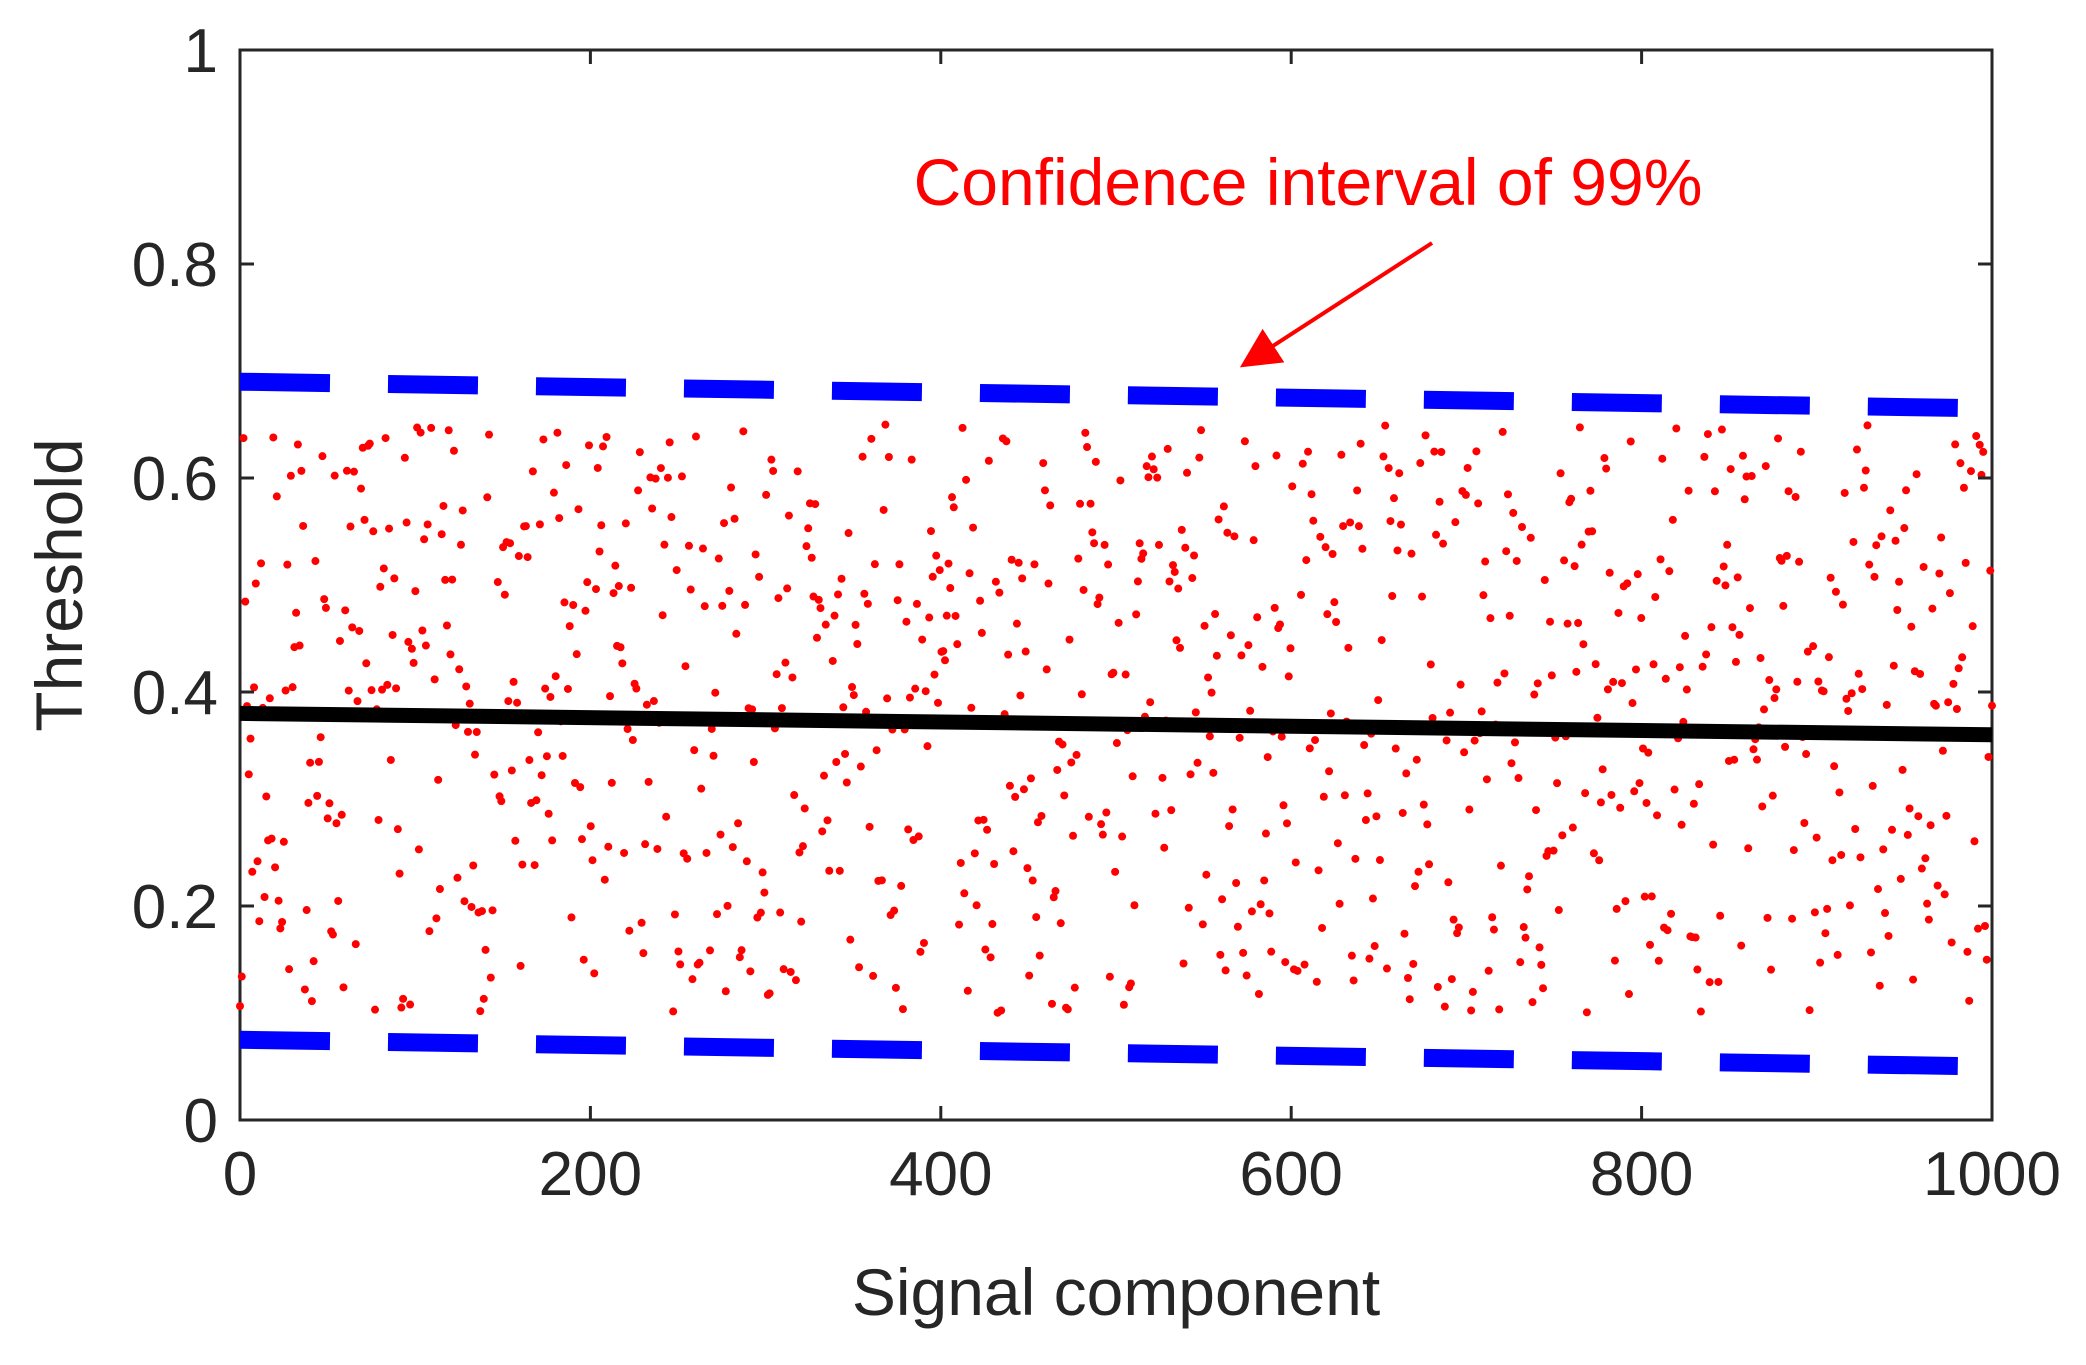 This screenshot has width=2086, height=1365. I want to click on y-tick-label: 0.6, so click(175, 479).